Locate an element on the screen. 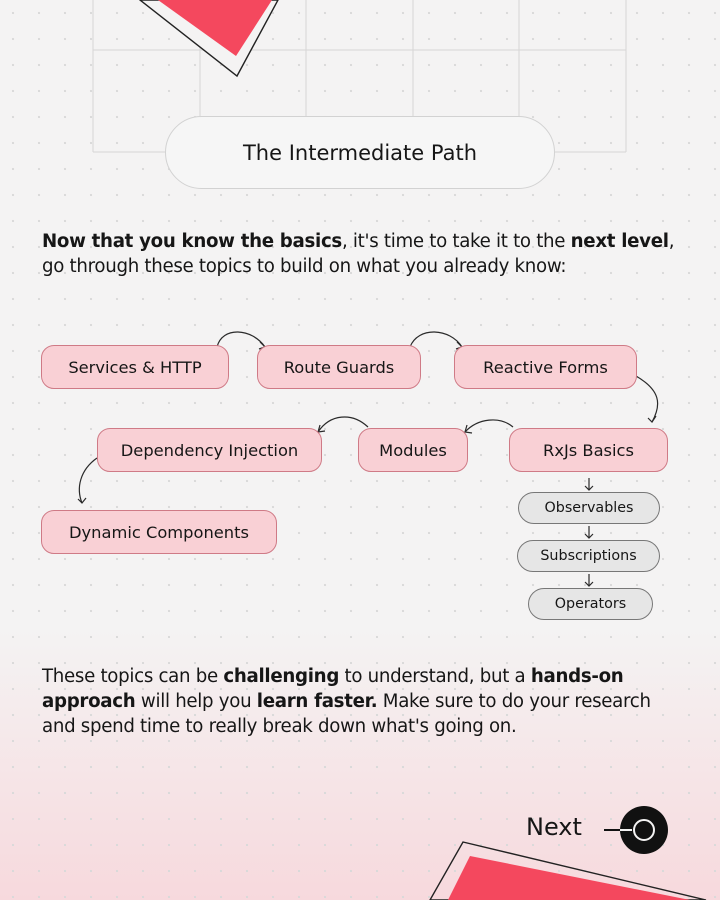  outro-bold-learn-faster: learn faster. is located at coordinates (317, 701).